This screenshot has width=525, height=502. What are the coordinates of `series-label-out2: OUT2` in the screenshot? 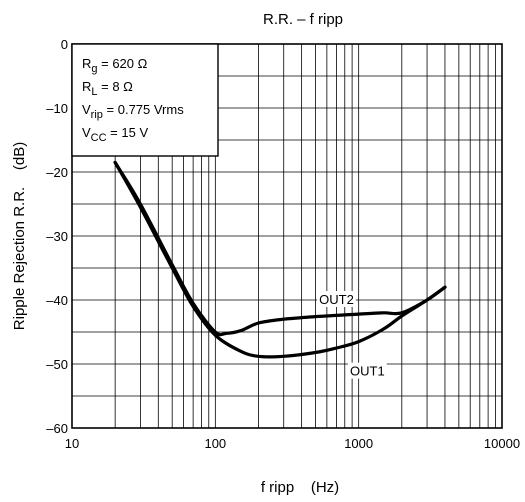 It's located at (336, 299).